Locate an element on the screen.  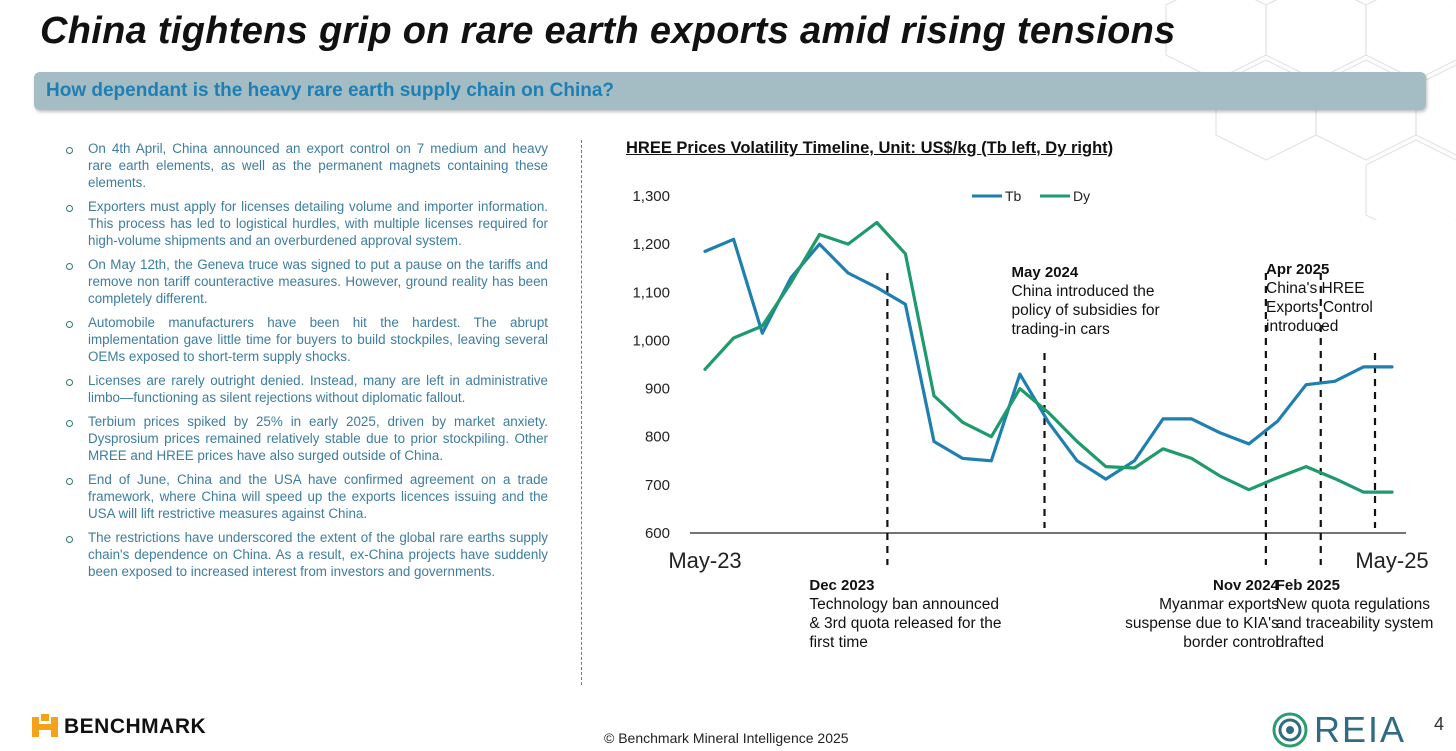
event-description-label: policy of subsidies for is located at coordinates (1086, 310).